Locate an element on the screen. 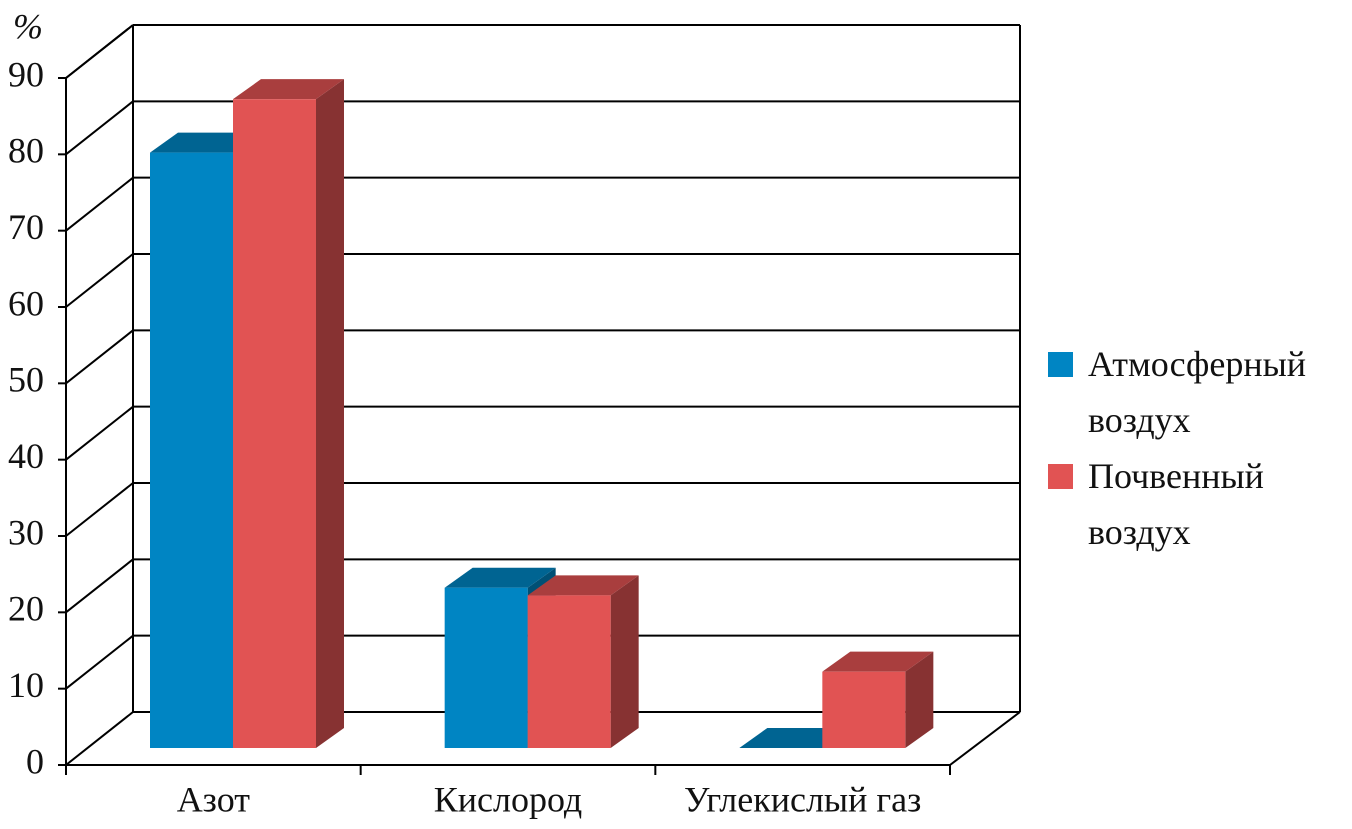 Image resolution: width=1352 pixels, height=829 pixels. y-tick-label: 20 is located at coordinates (26, 609).